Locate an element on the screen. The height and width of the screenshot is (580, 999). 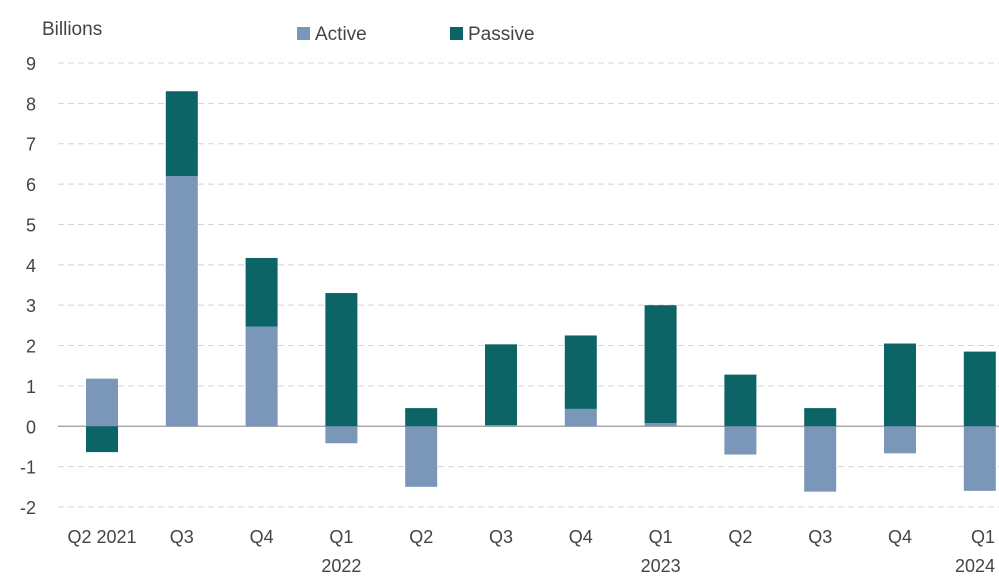
x-tick-label: Q2 2021 is located at coordinates (101, 537).